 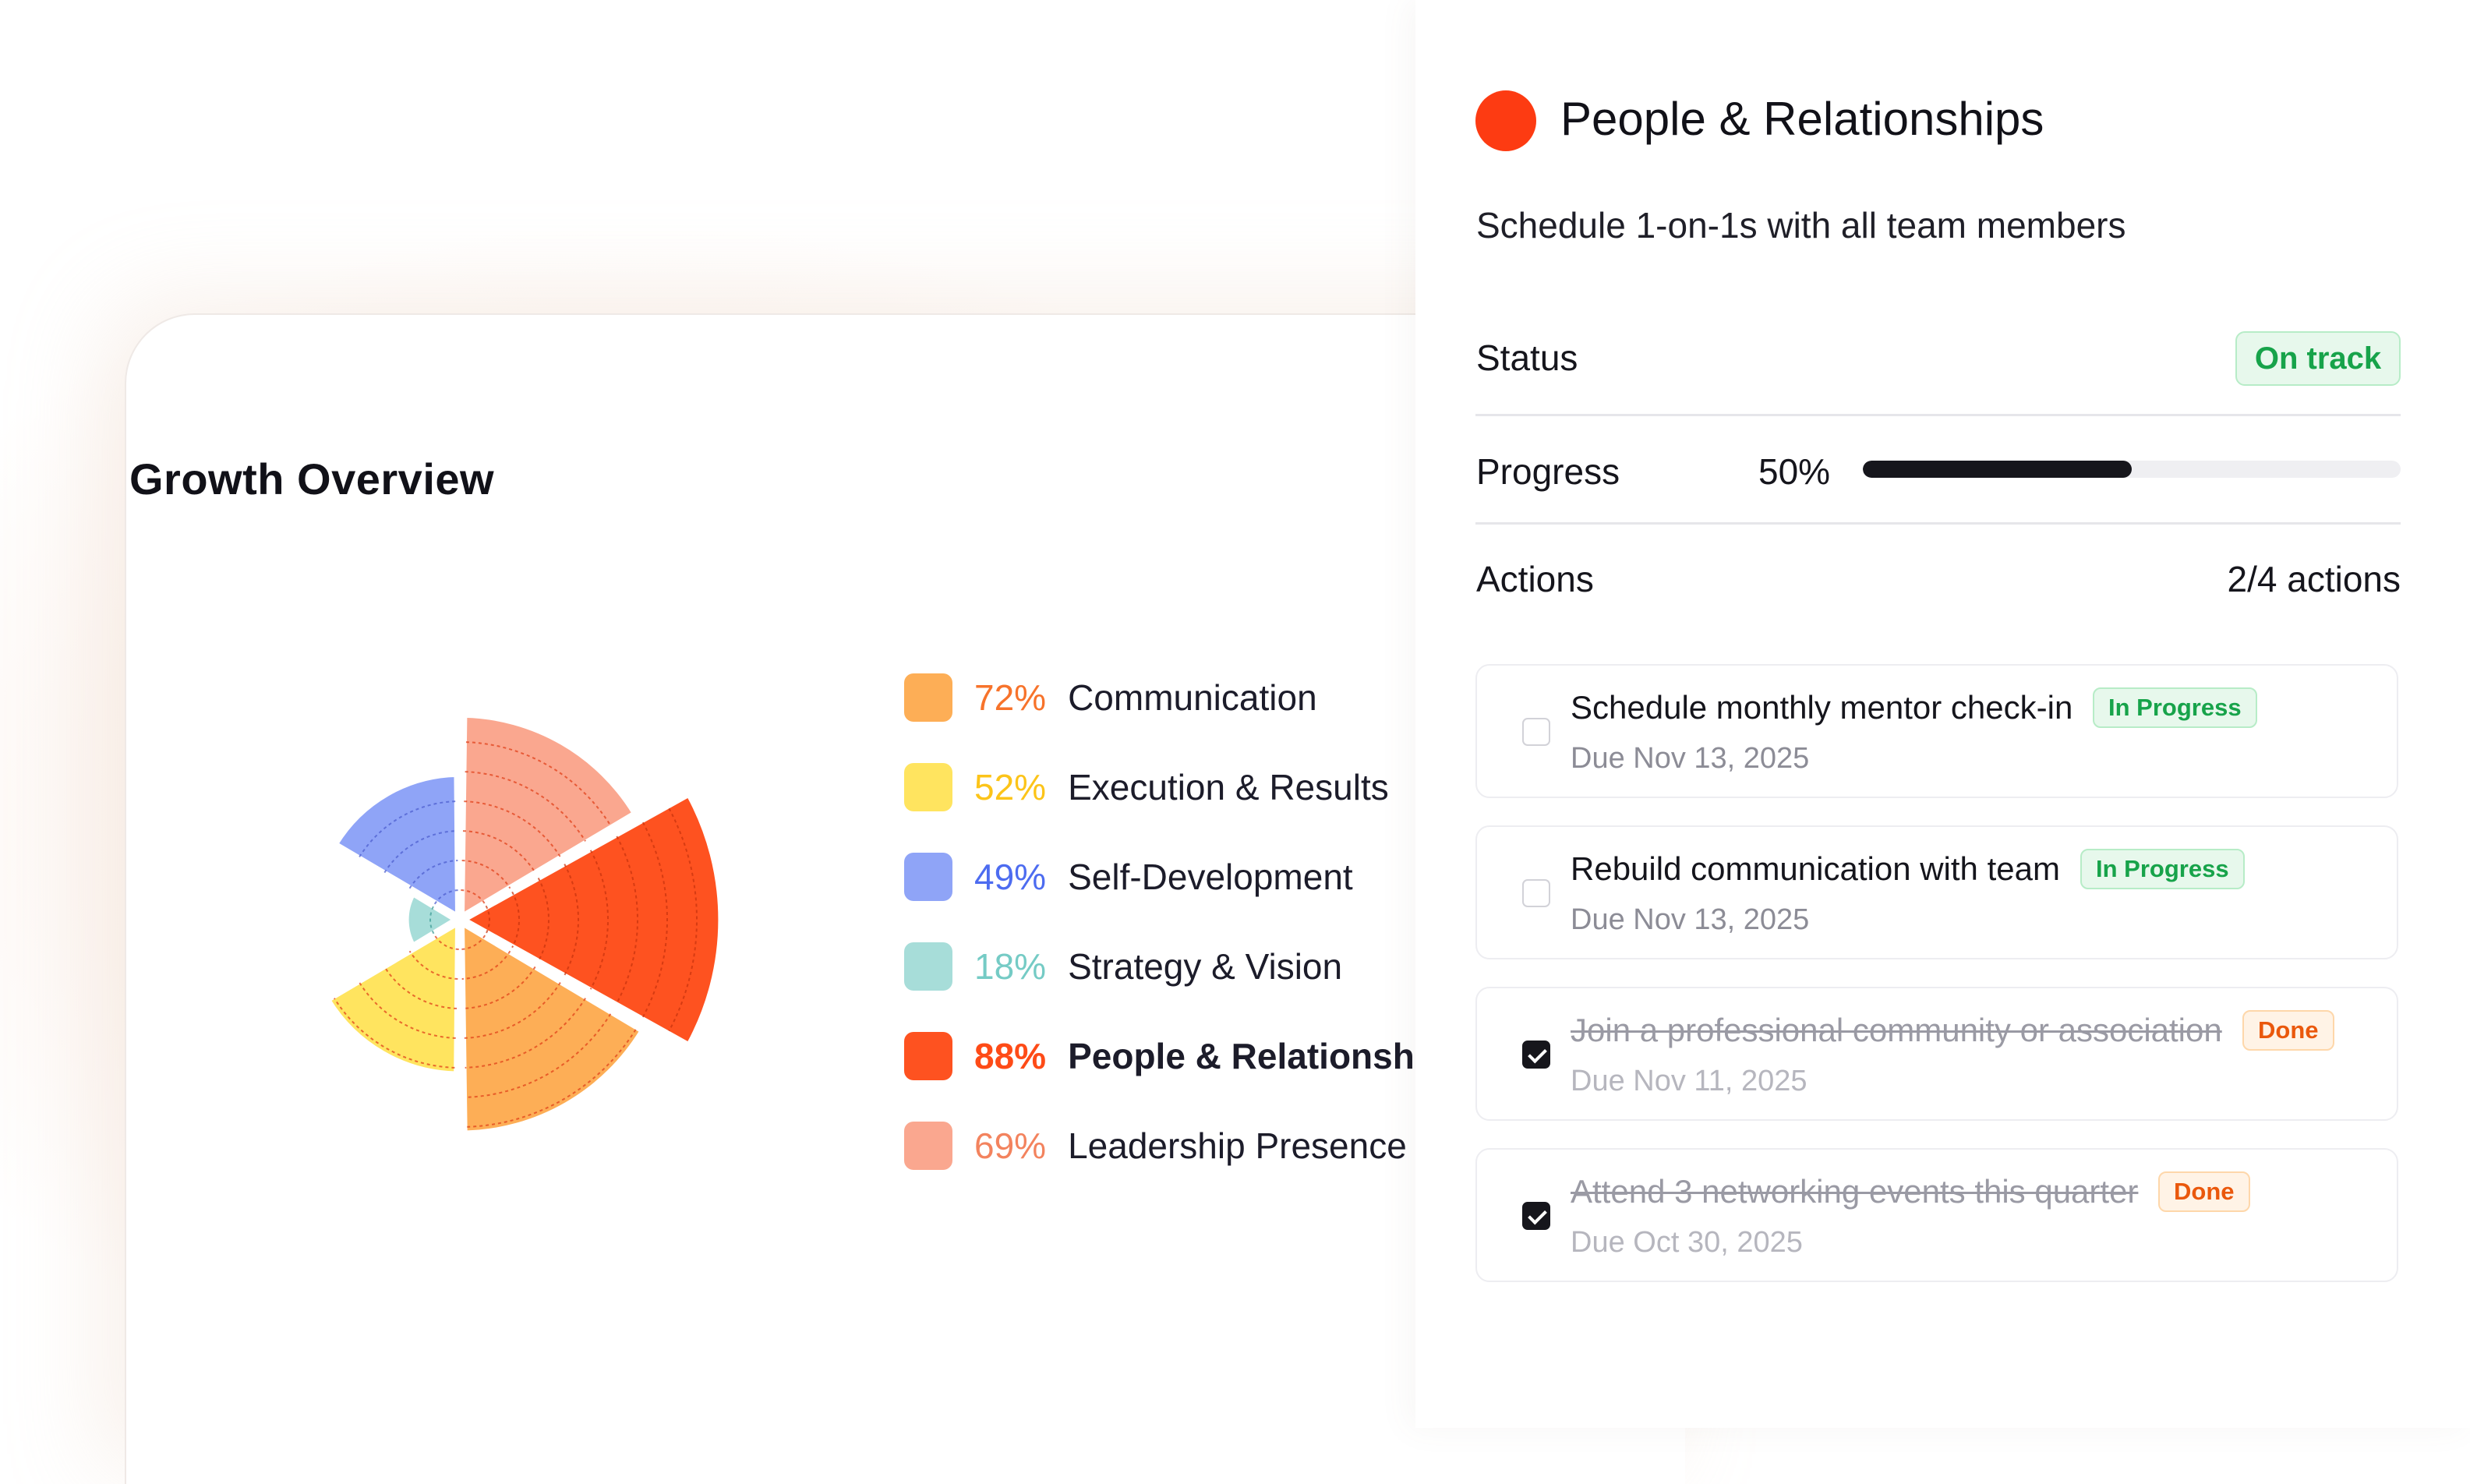 What do you see at coordinates (1802, 119) in the screenshot?
I see `detail-title: People & Relationships` at bounding box center [1802, 119].